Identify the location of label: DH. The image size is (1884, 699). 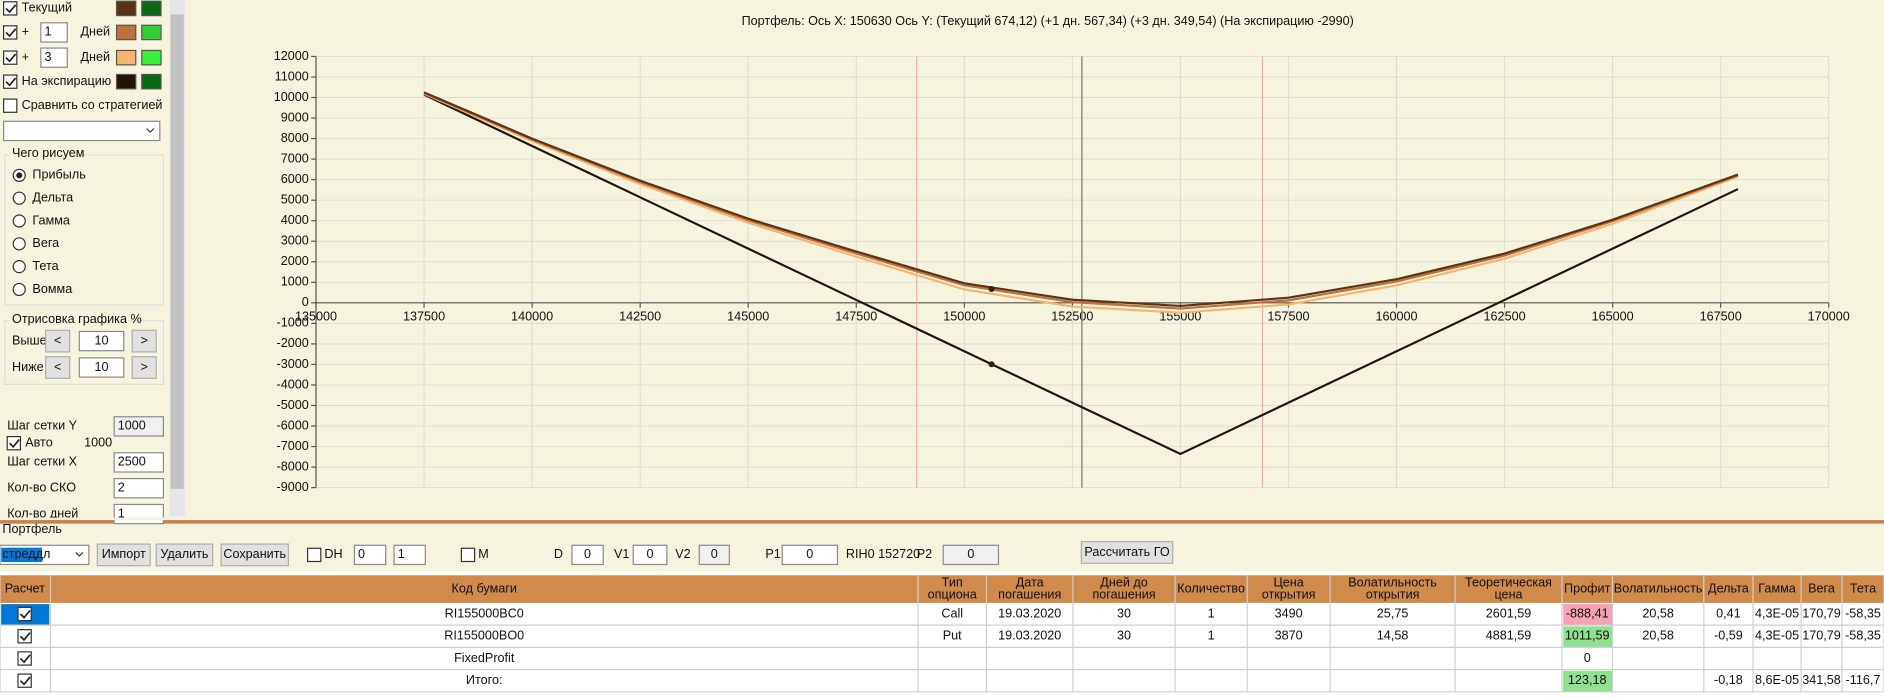
(333, 554).